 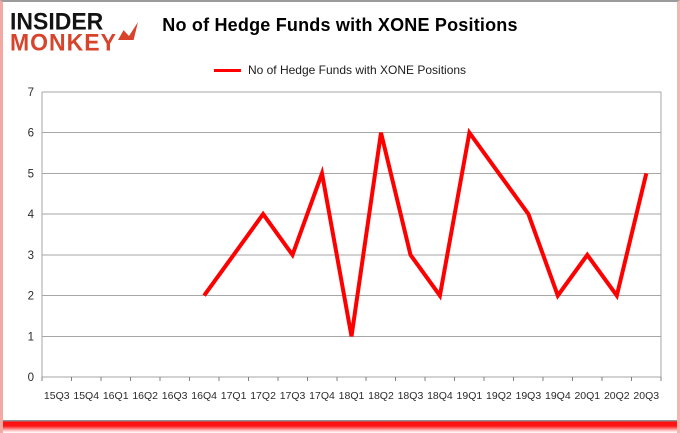 I want to click on x-tick-label: 15Q3, so click(x=57, y=396).